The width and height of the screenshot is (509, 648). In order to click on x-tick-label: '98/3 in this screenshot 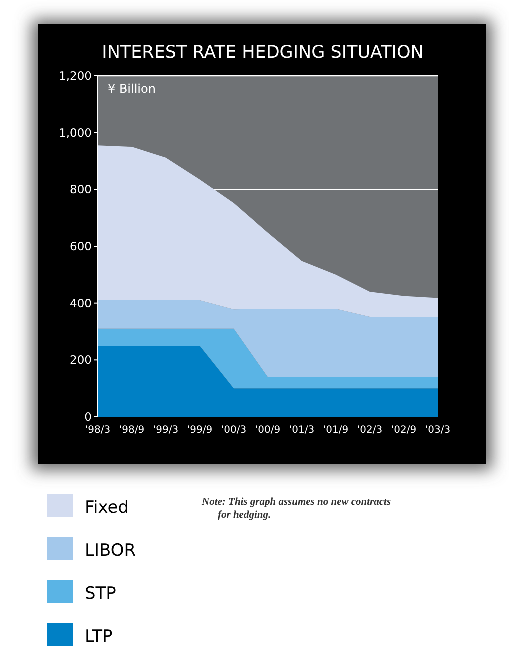, I will do `click(98, 430)`.